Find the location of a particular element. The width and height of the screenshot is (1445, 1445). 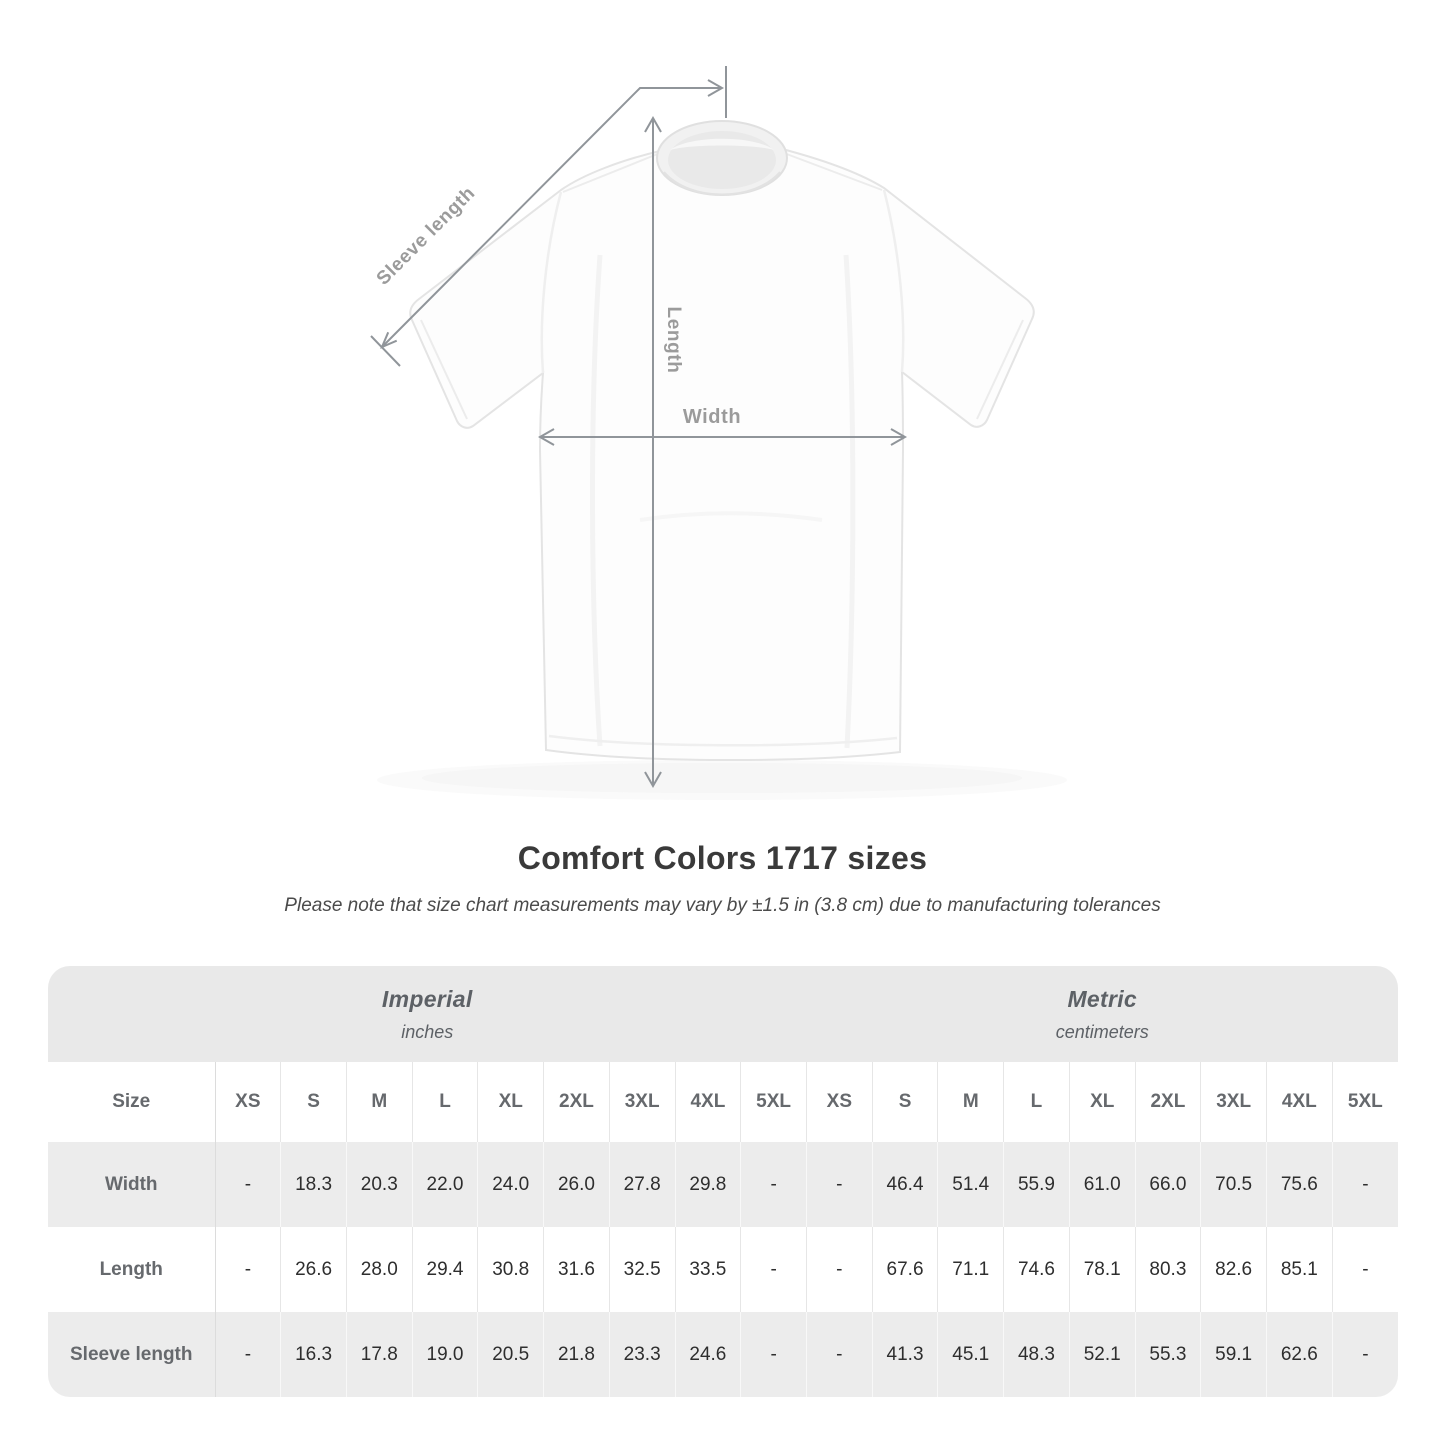

imperial-band-title: Imperial is located at coordinates (427, 998).